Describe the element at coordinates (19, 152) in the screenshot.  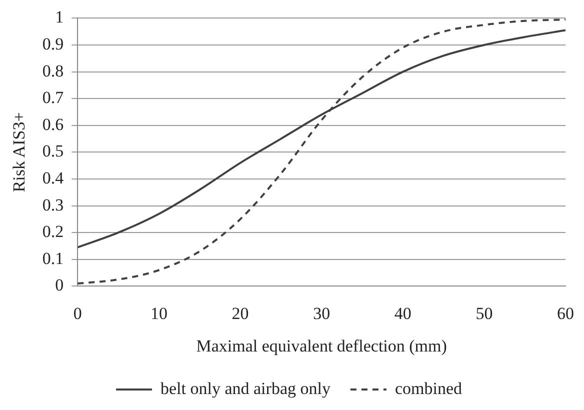
I see `y-axis-title: Risk AIS3+` at that location.